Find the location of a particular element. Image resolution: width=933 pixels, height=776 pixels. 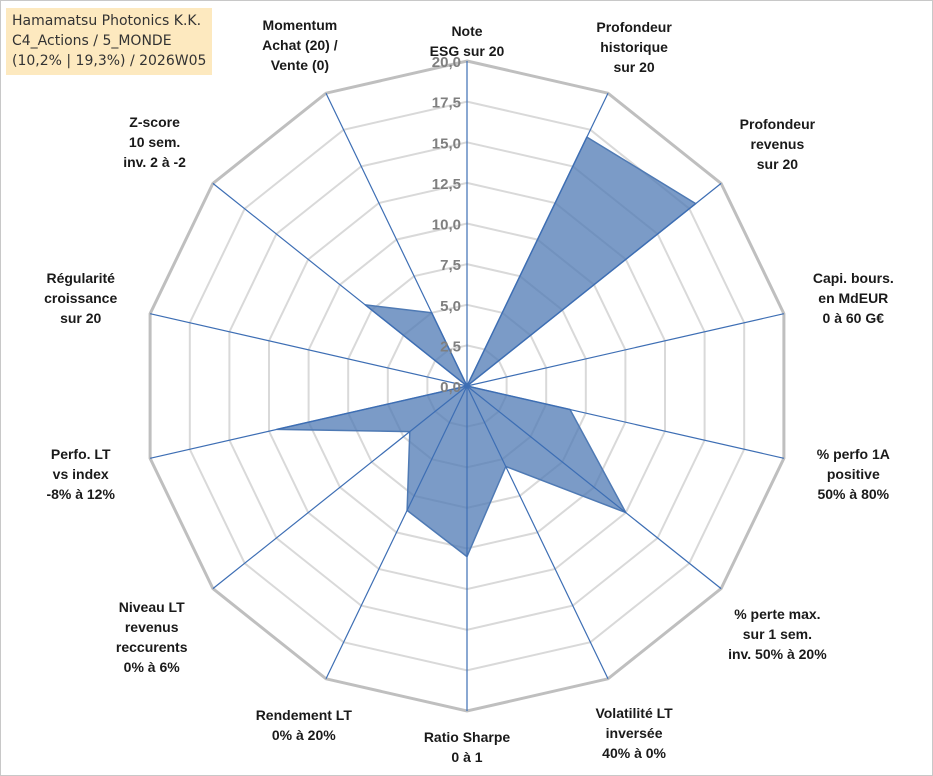

axis-label-line: Achat (20) / is located at coordinates (300, 45).